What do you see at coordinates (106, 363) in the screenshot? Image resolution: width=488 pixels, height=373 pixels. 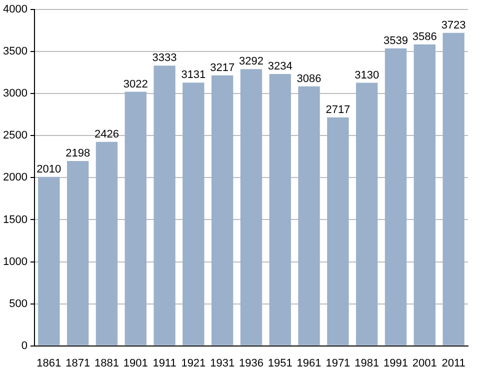 I see `x-tick-label: 1881` at bounding box center [106, 363].